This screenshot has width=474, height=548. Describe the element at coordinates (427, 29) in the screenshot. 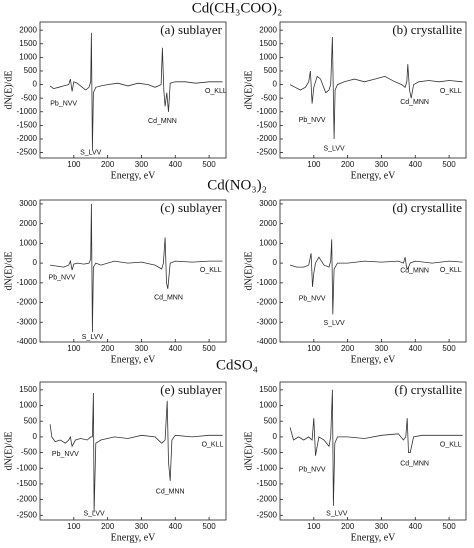

I see `panel-title: (b) crystallite` at that location.